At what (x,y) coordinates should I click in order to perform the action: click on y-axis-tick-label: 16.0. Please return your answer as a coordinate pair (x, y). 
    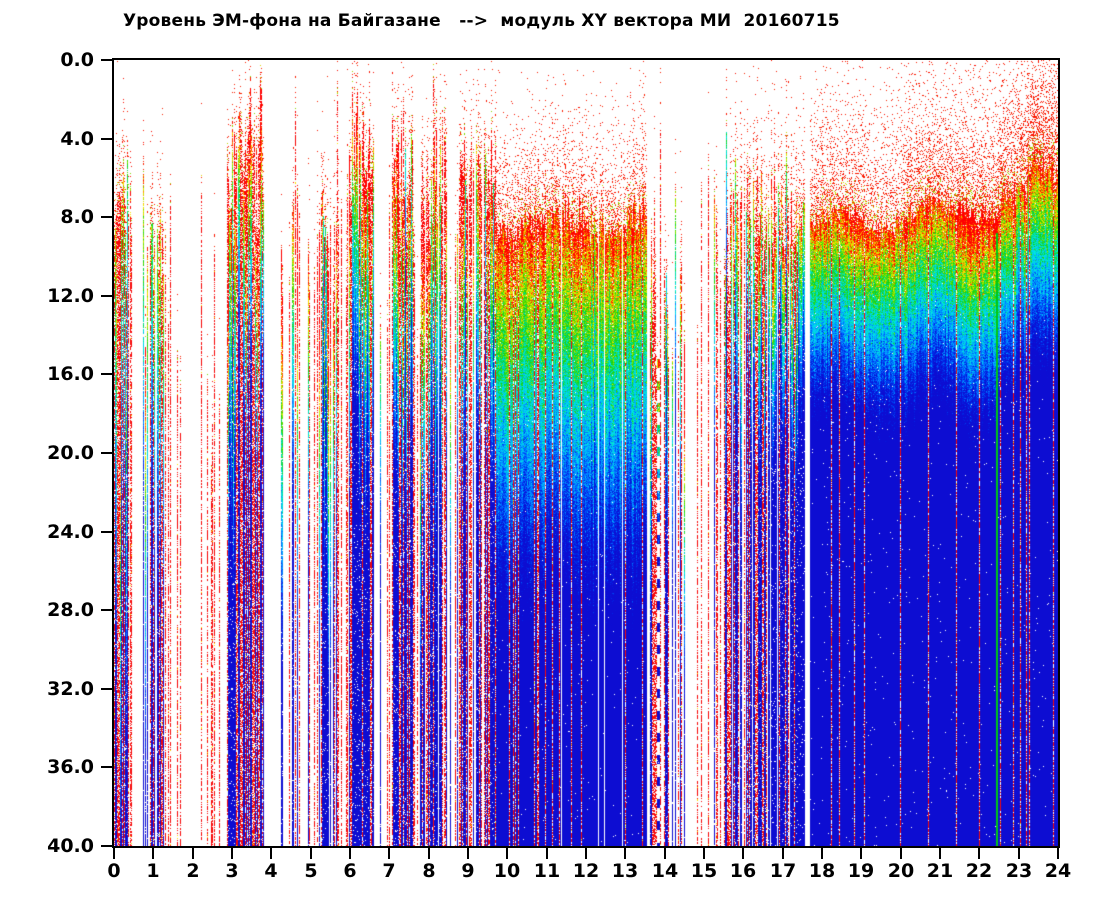
    Looking at the image, I should click on (70, 374).